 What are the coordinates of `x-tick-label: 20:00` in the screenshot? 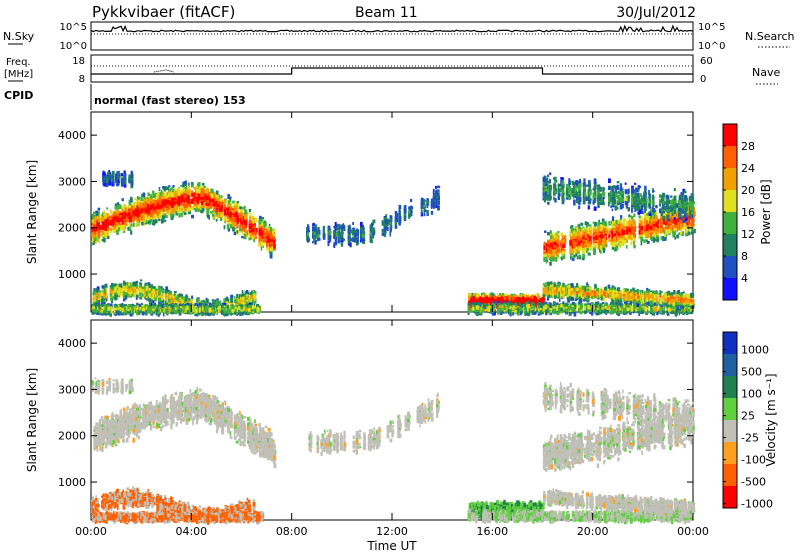 It's located at (593, 531).